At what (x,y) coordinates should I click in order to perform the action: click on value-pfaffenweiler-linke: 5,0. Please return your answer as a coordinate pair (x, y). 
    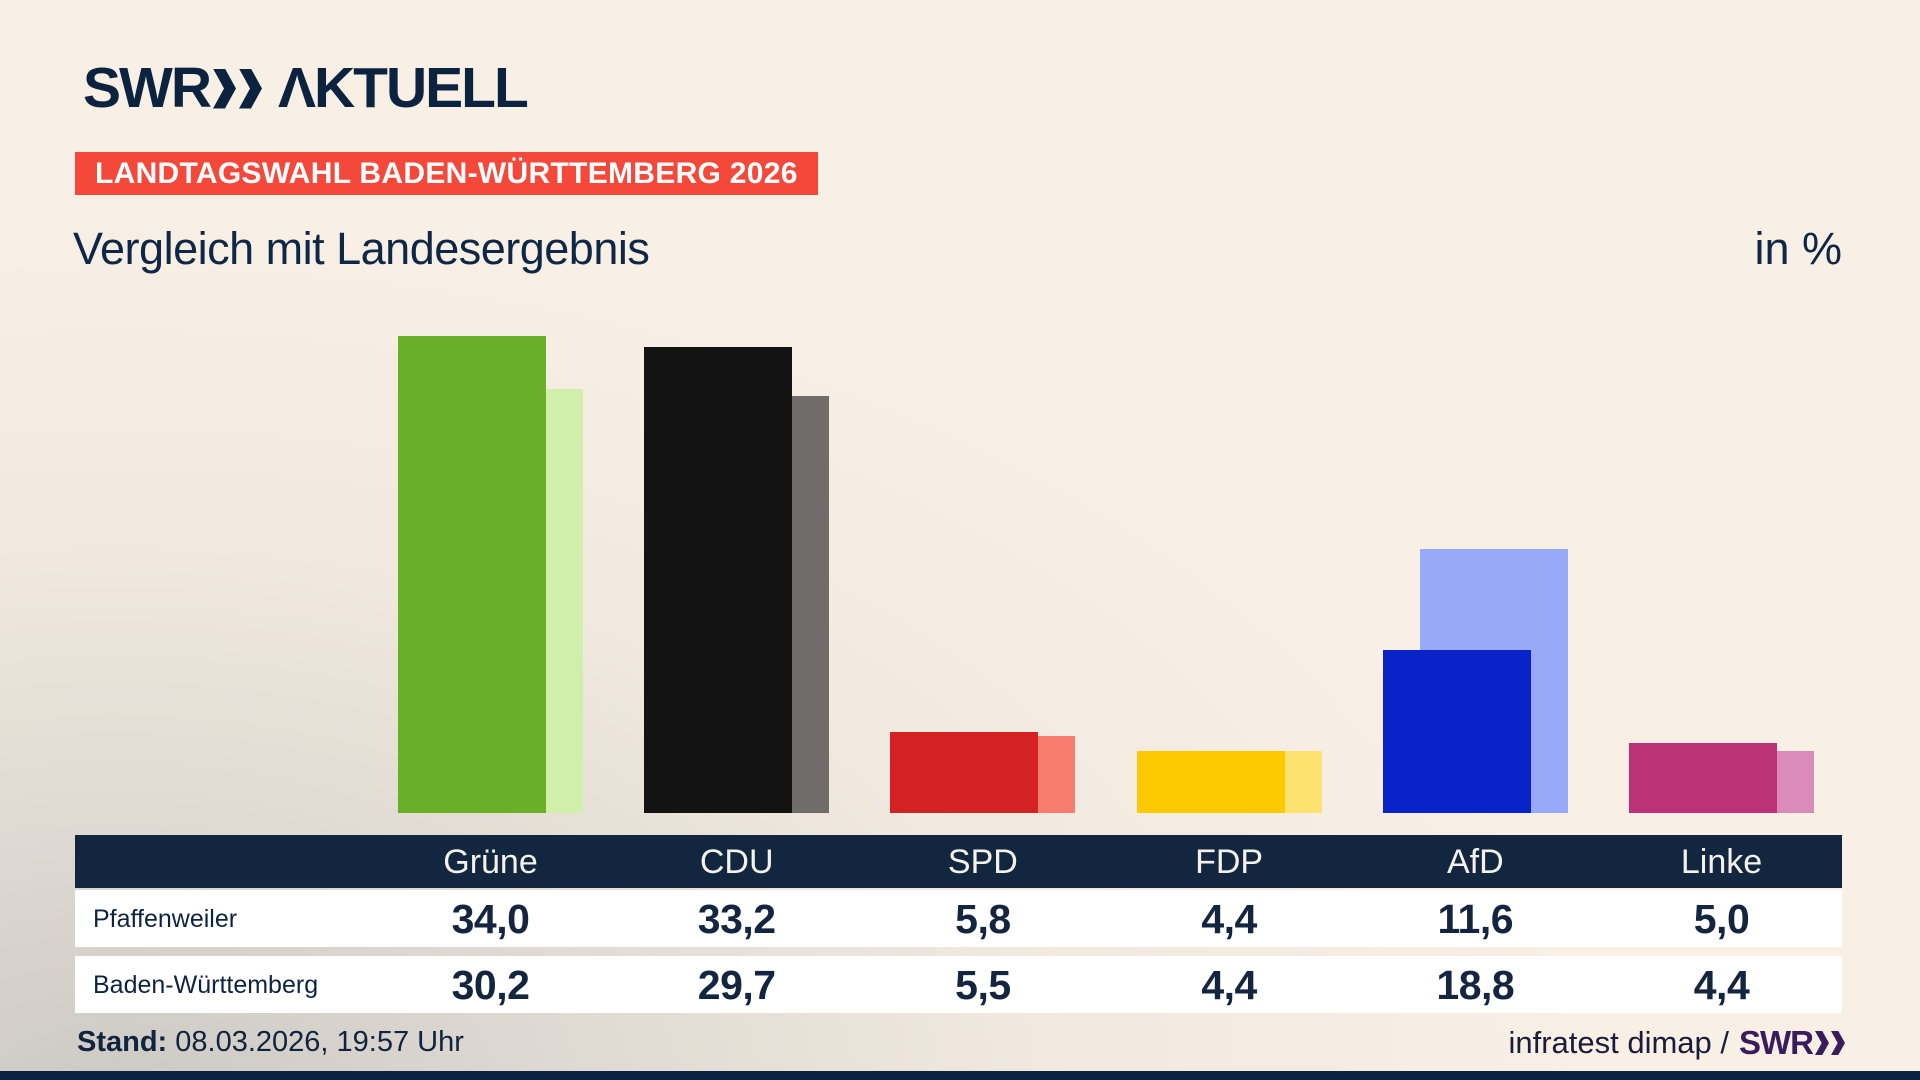
    Looking at the image, I should click on (1721, 919).